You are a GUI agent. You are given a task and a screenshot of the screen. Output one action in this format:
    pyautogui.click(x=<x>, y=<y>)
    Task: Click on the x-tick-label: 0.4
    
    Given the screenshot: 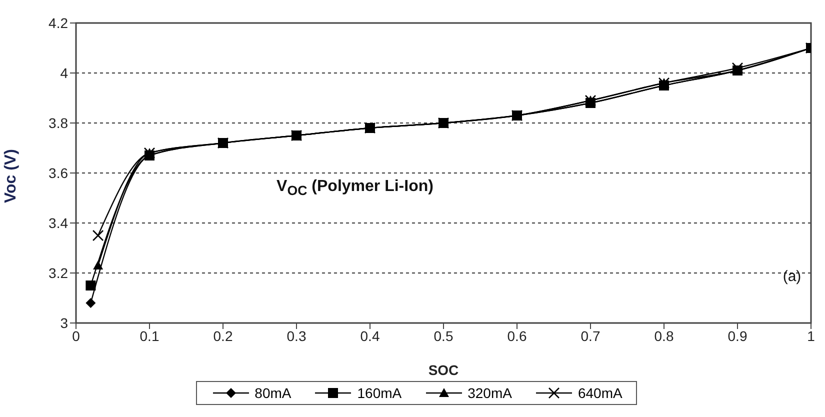 What is the action you would take?
    pyautogui.click(x=370, y=336)
    